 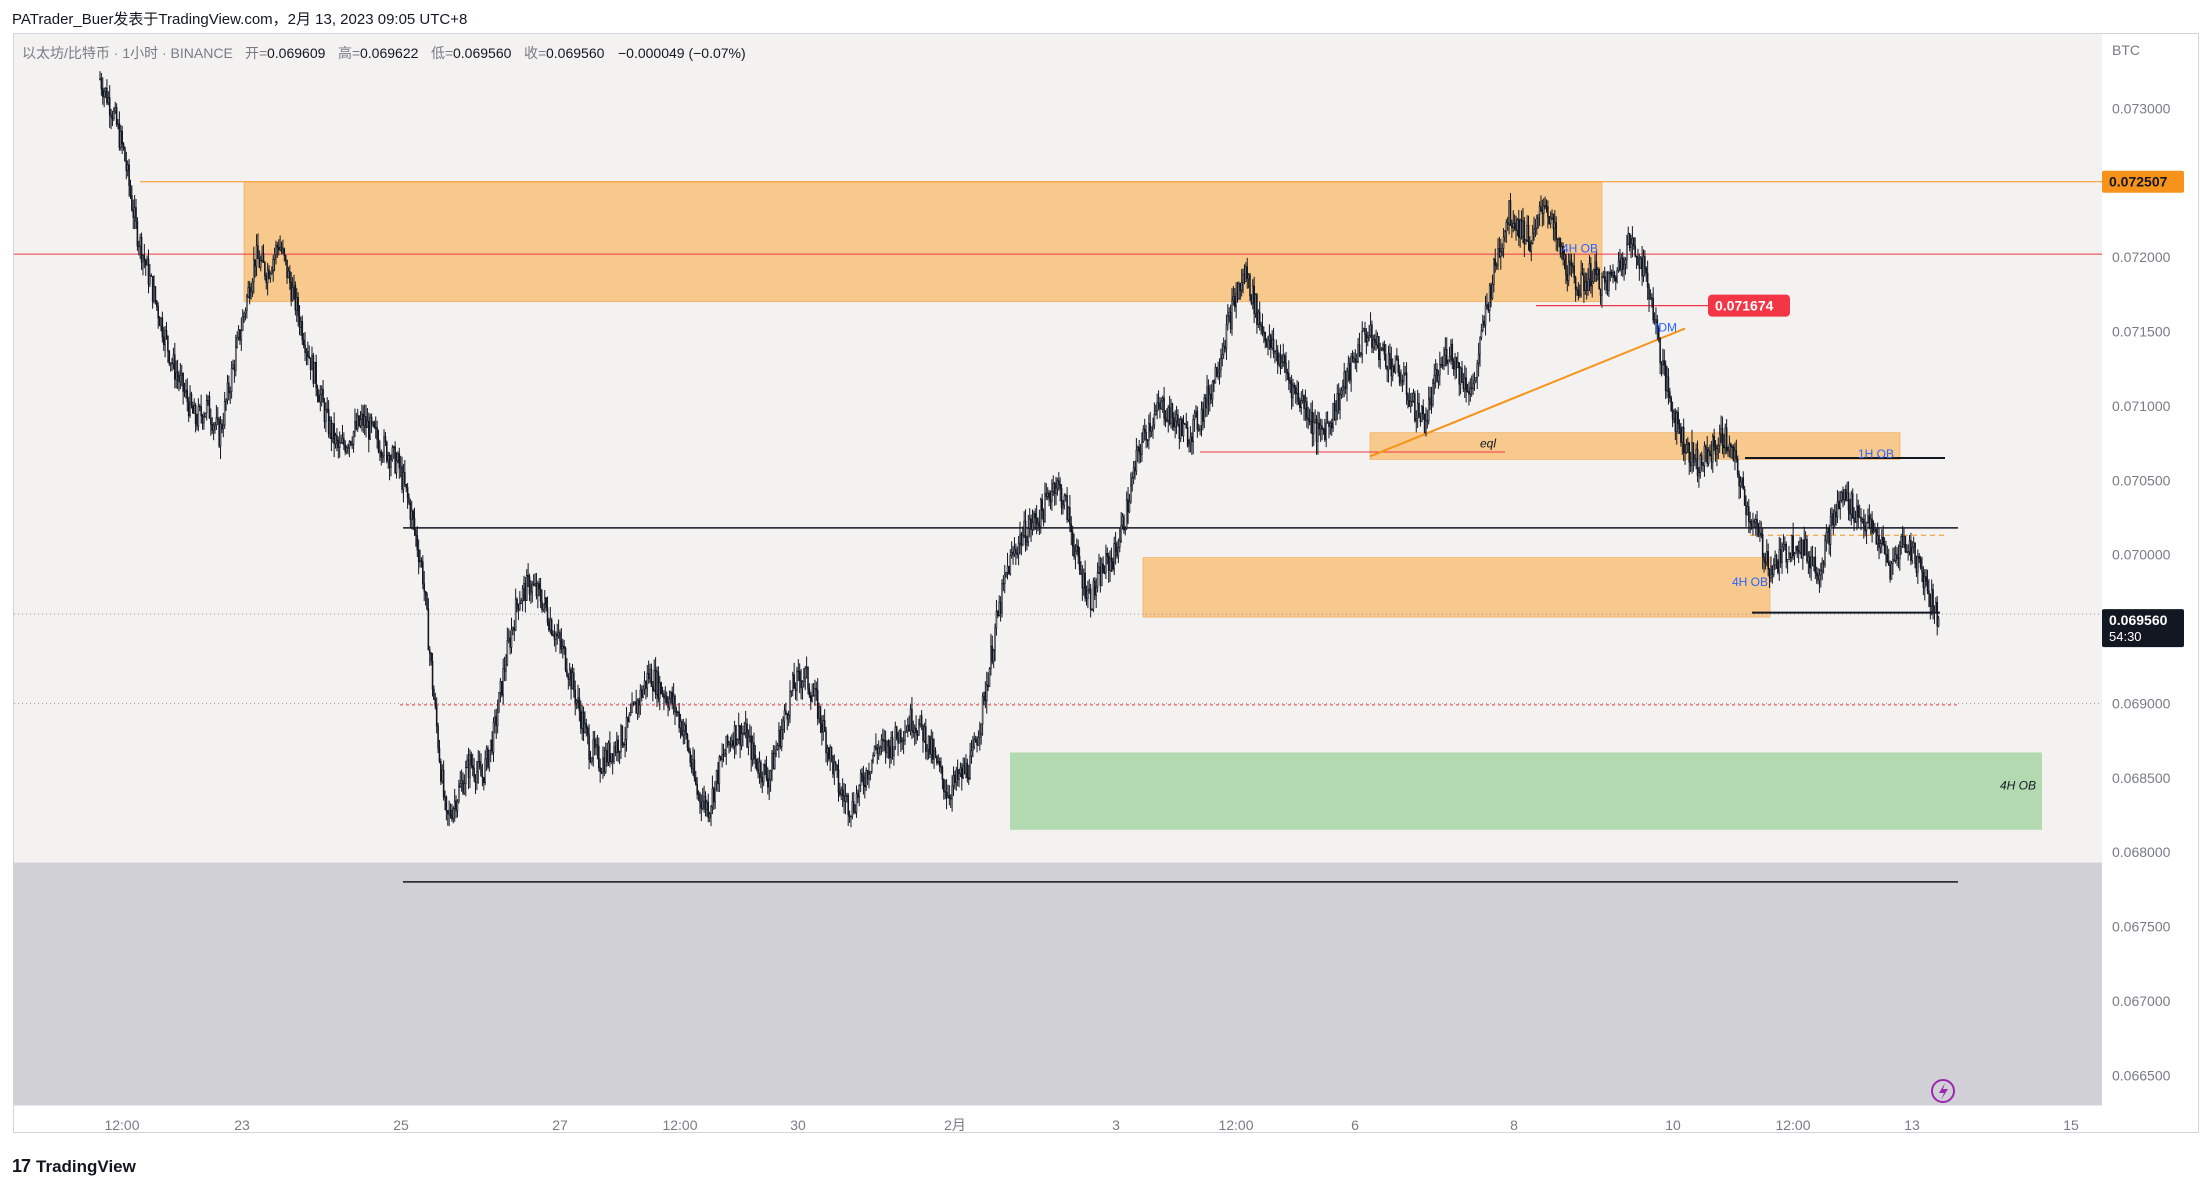 I want to click on legend-close-value: 0.069560, so click(x=575, y=53).